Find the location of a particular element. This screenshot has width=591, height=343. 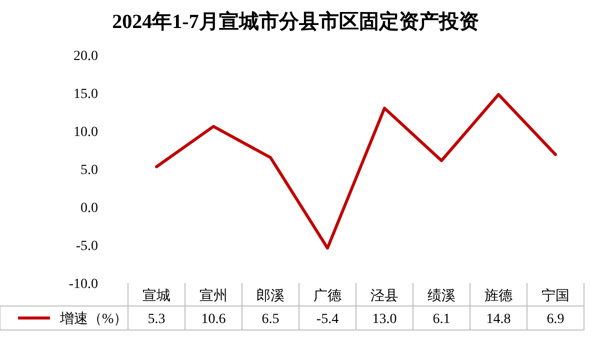

ytick: -5.0 is located at coordinates (87, 246).